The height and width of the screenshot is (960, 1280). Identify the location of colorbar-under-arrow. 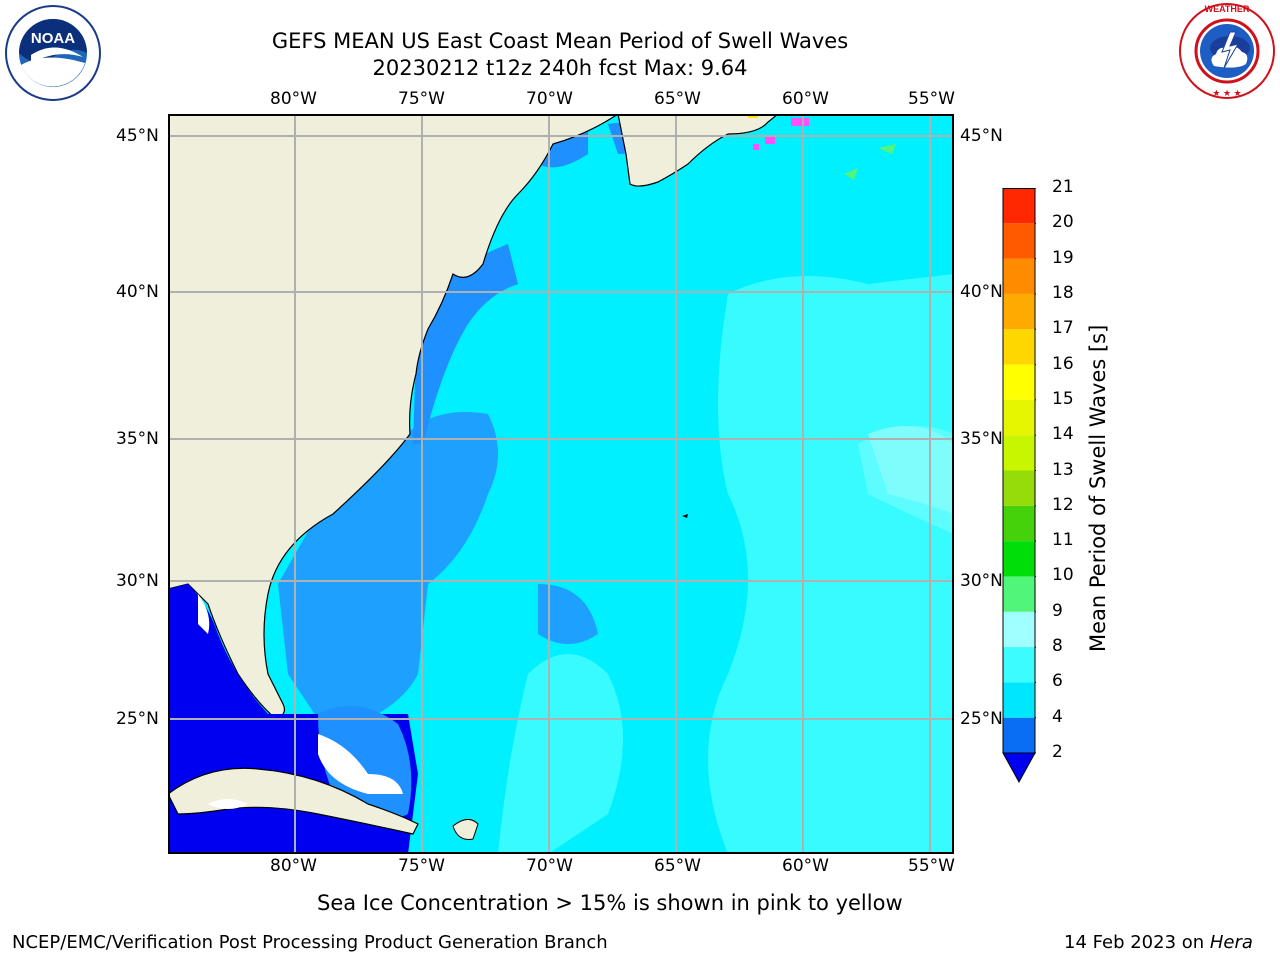
(1019, 768).